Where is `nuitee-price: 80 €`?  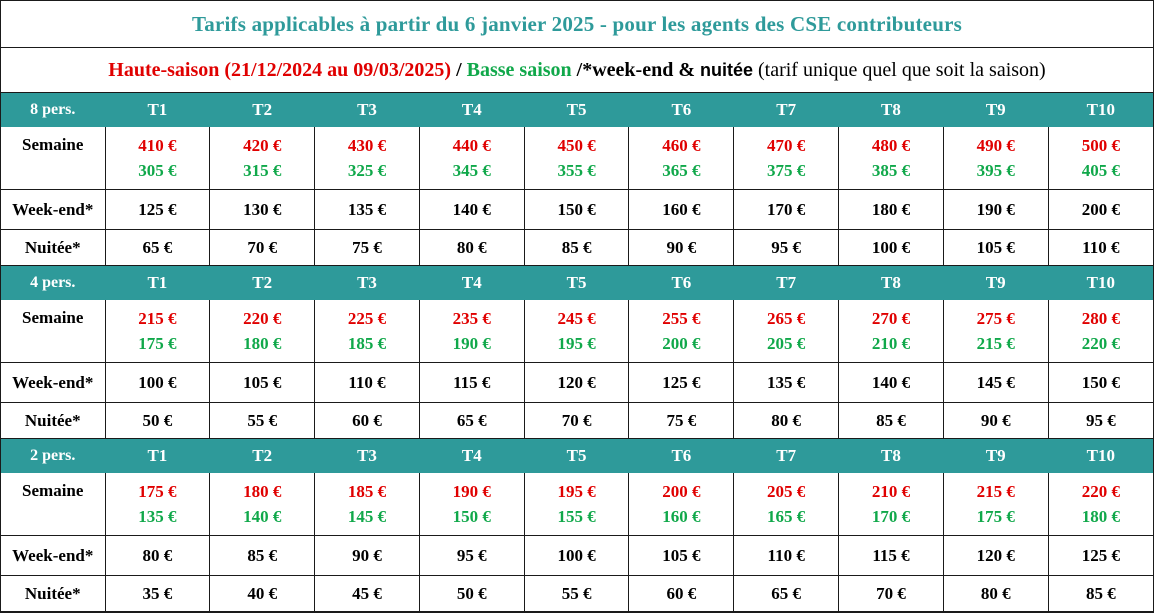 nuitee-price: 80 € is located at coordinates (995, 593).